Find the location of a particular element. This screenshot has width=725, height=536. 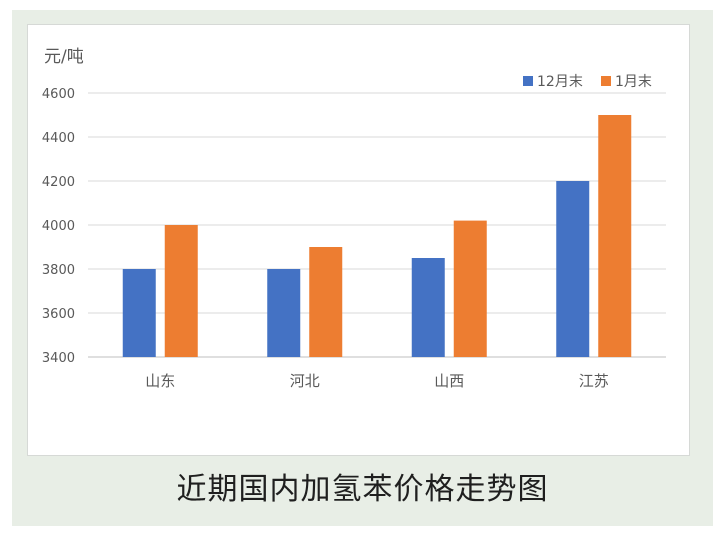

y-tick-label: 3400 is located at coordinates (58, 358).